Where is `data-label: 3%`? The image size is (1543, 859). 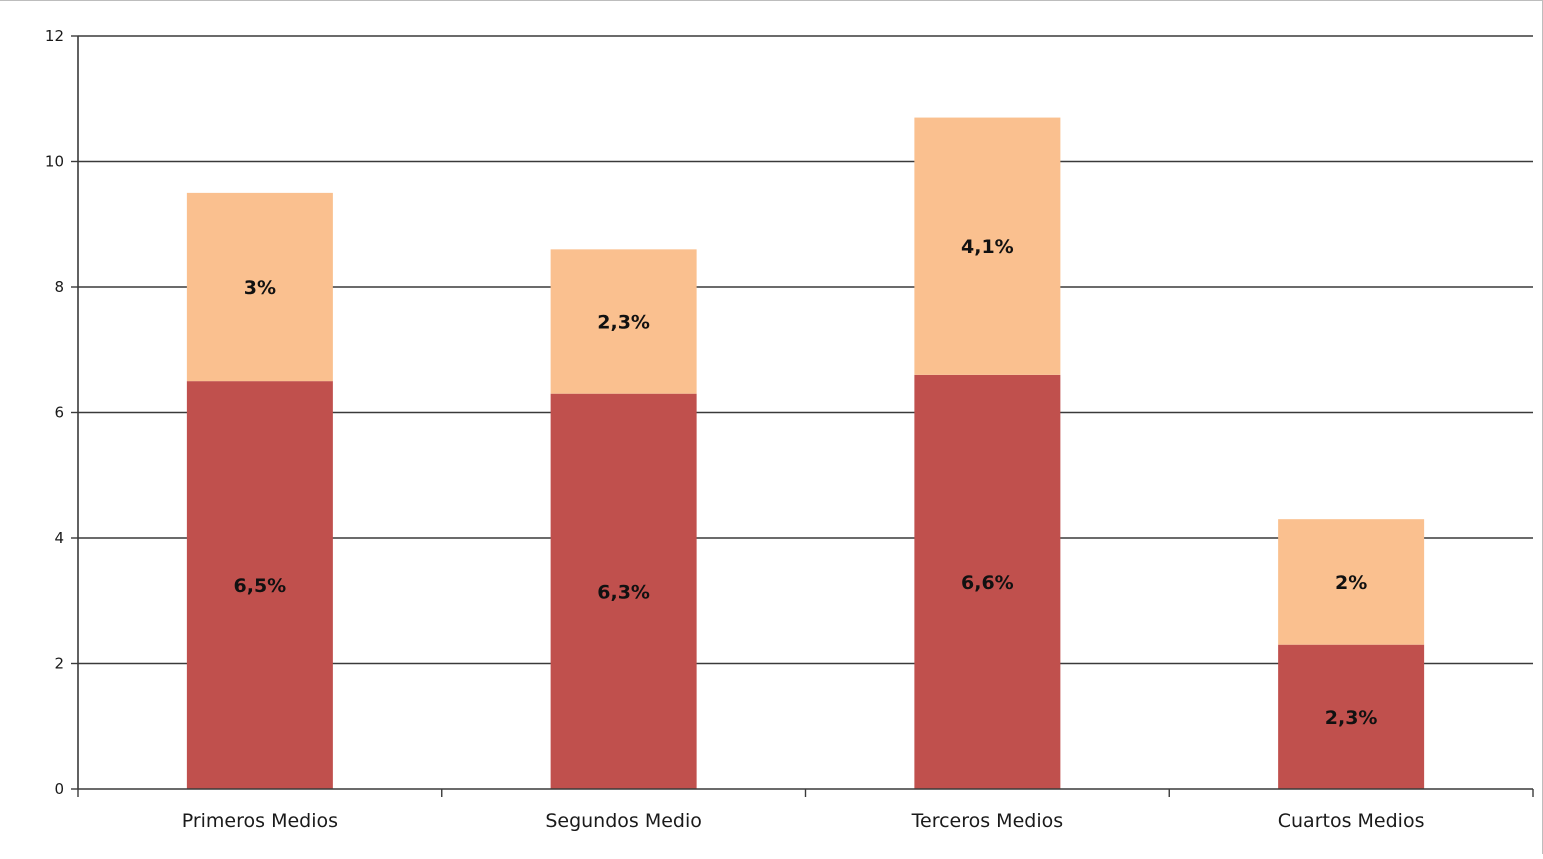
data-label: 3% is located at coordinates (260, 288).